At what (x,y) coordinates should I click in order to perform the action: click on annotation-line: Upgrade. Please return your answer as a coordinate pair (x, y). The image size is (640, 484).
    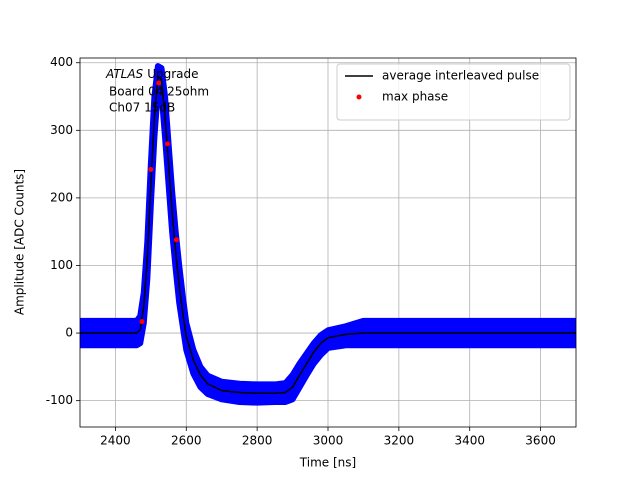
    Looking at the image, I should click on (172, 74).